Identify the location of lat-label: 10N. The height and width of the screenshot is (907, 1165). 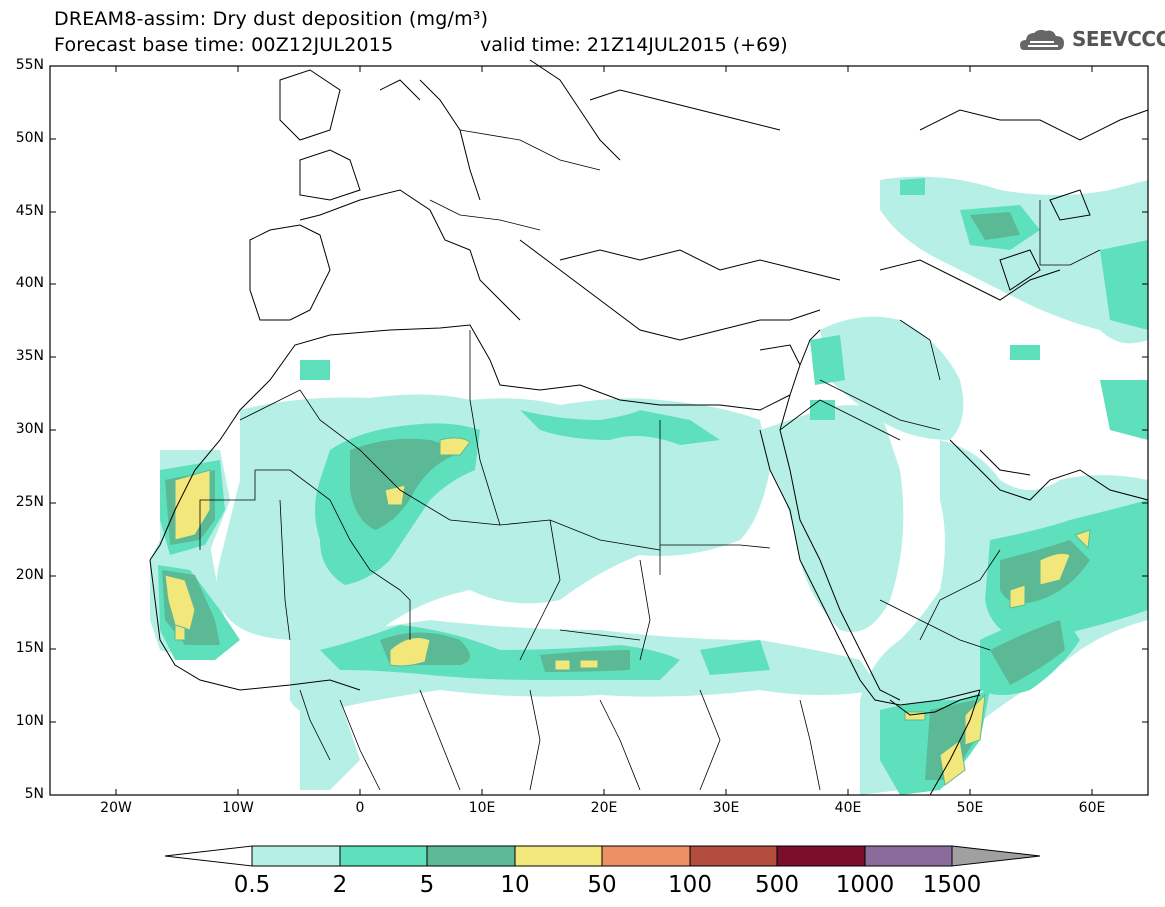
(29, 721).